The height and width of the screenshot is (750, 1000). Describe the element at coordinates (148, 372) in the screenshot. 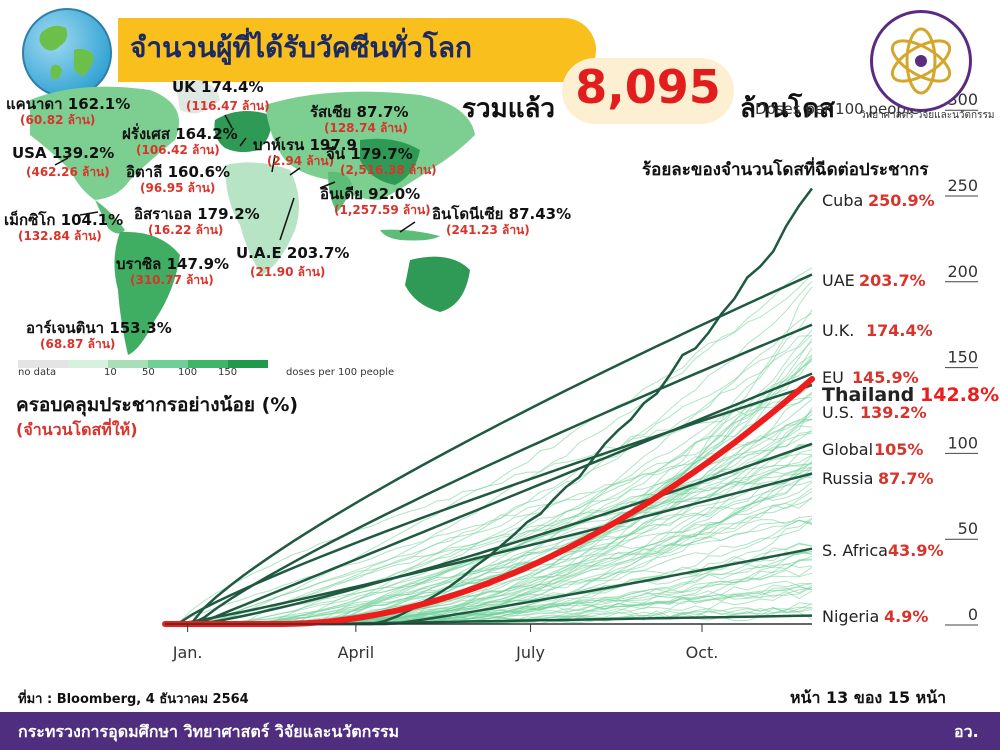

I see `legend-tick: 50` at that location.